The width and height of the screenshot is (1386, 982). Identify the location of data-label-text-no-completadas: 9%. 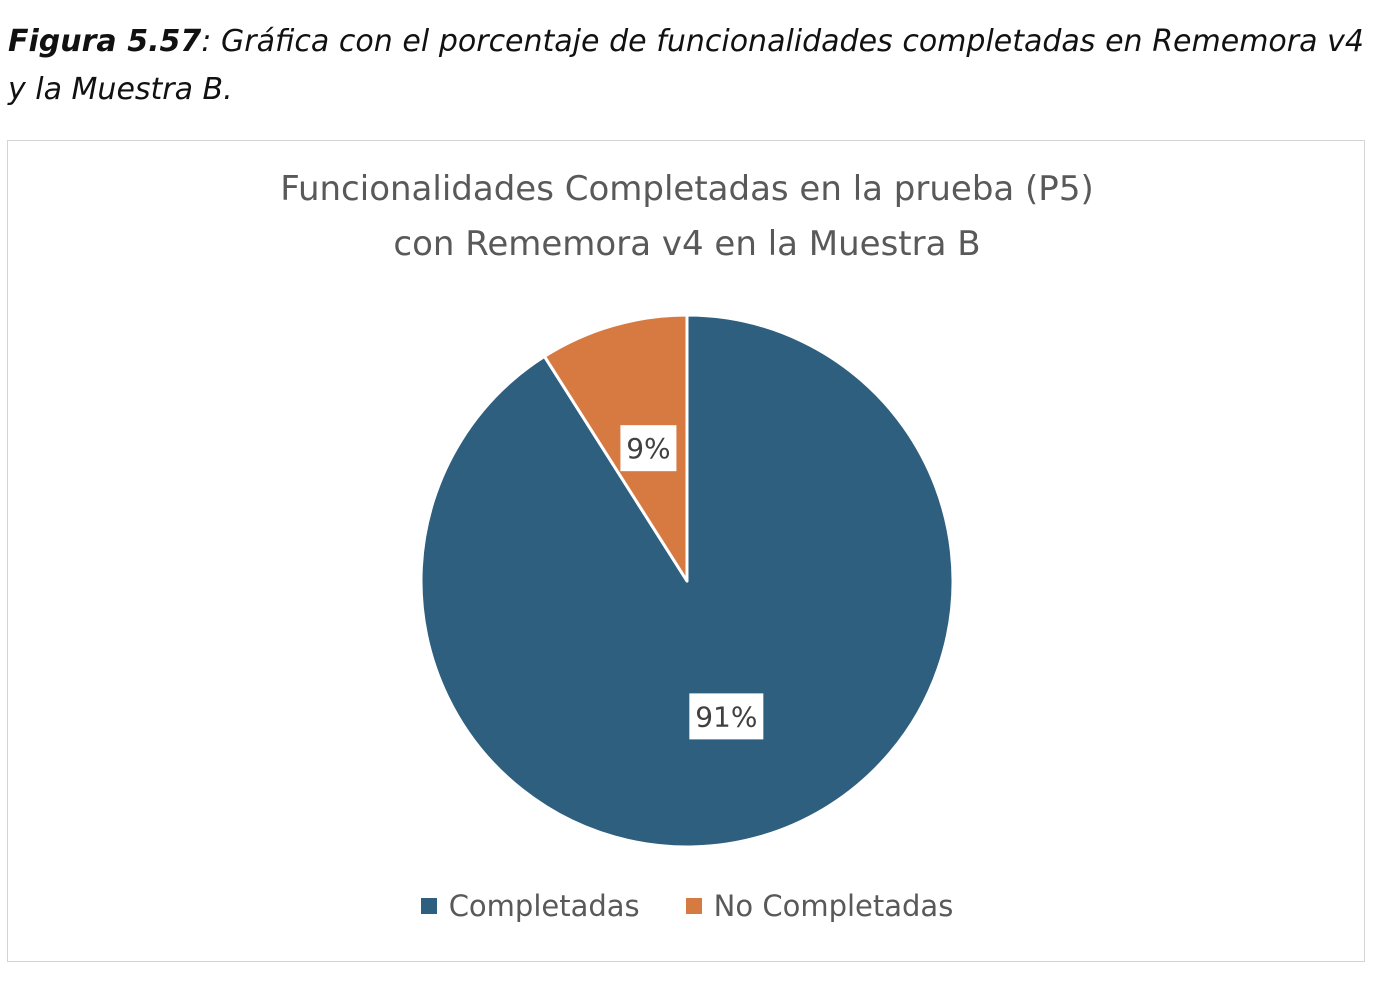
(648, 448).